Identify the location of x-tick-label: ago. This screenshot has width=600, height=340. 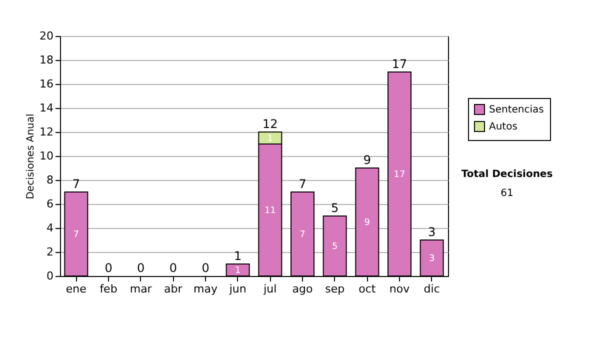
(302, 289).